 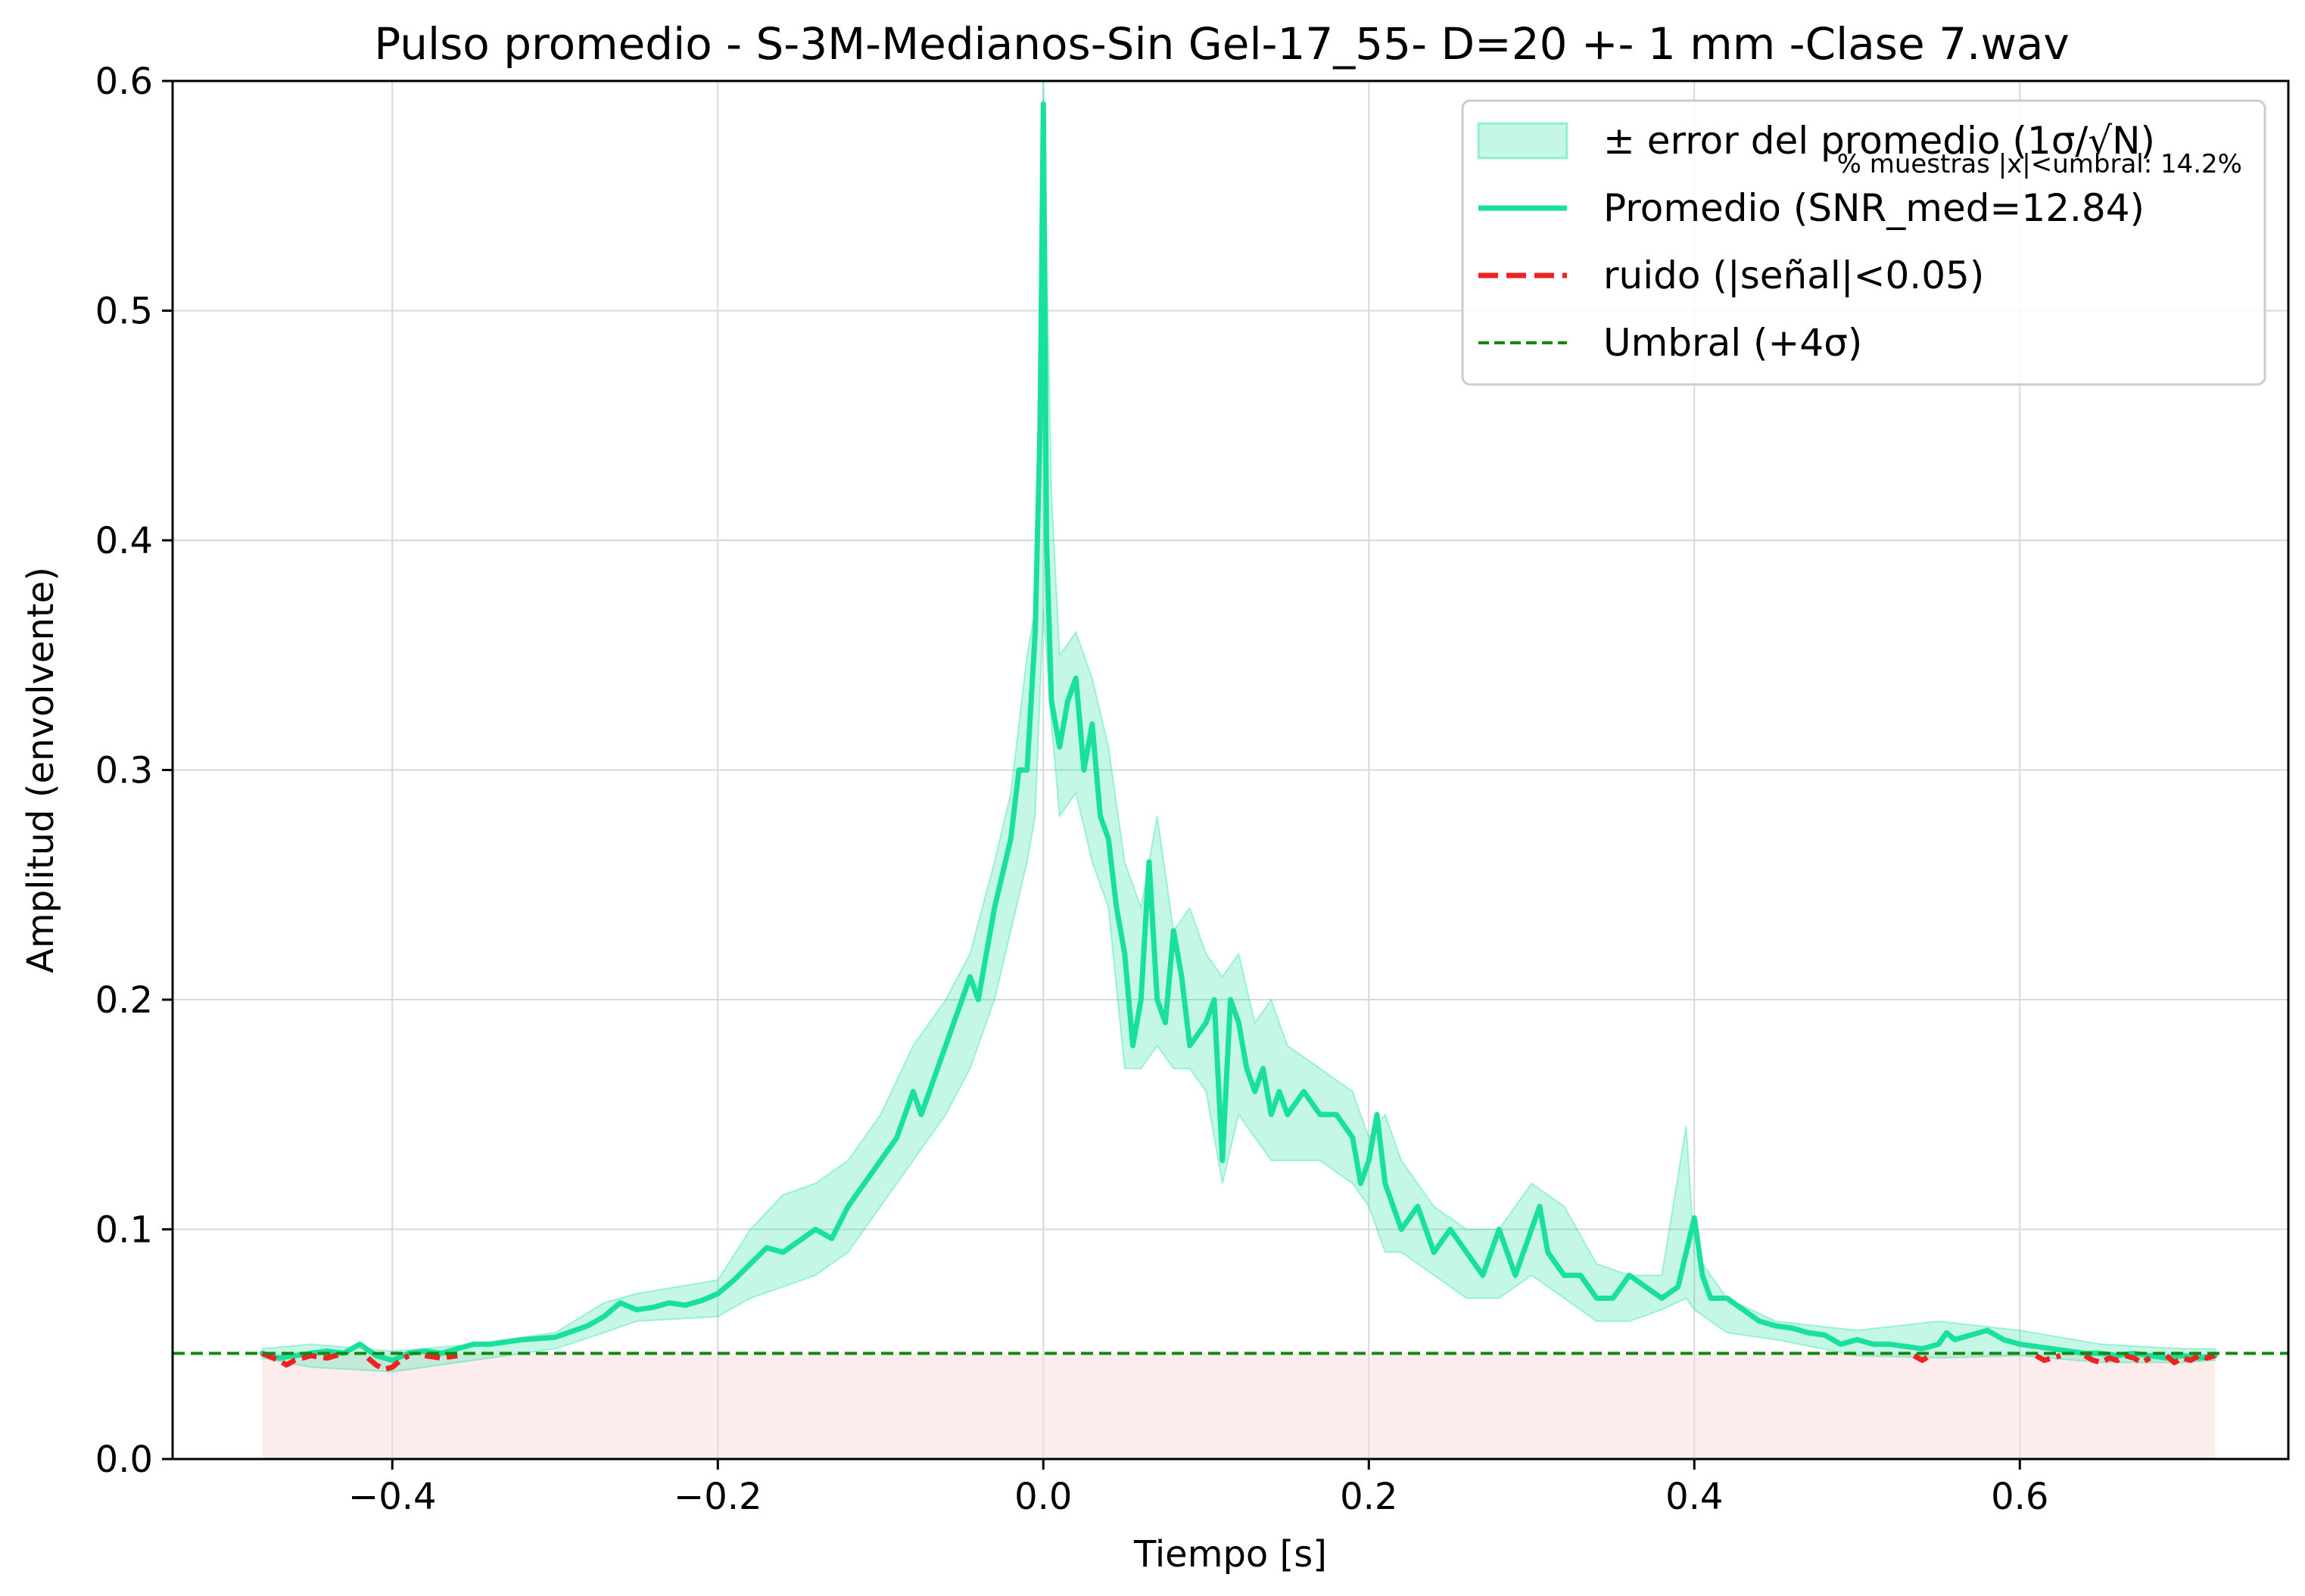 I want to click on x-tick-label: 0.0, so click(x=1043, y=1497).